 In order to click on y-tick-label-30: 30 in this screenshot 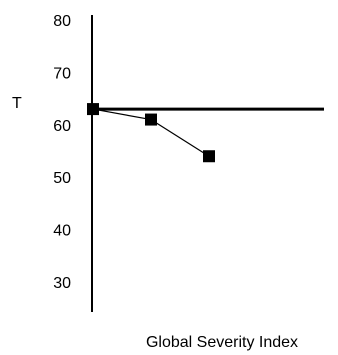, I will do `click(62, 283)`.